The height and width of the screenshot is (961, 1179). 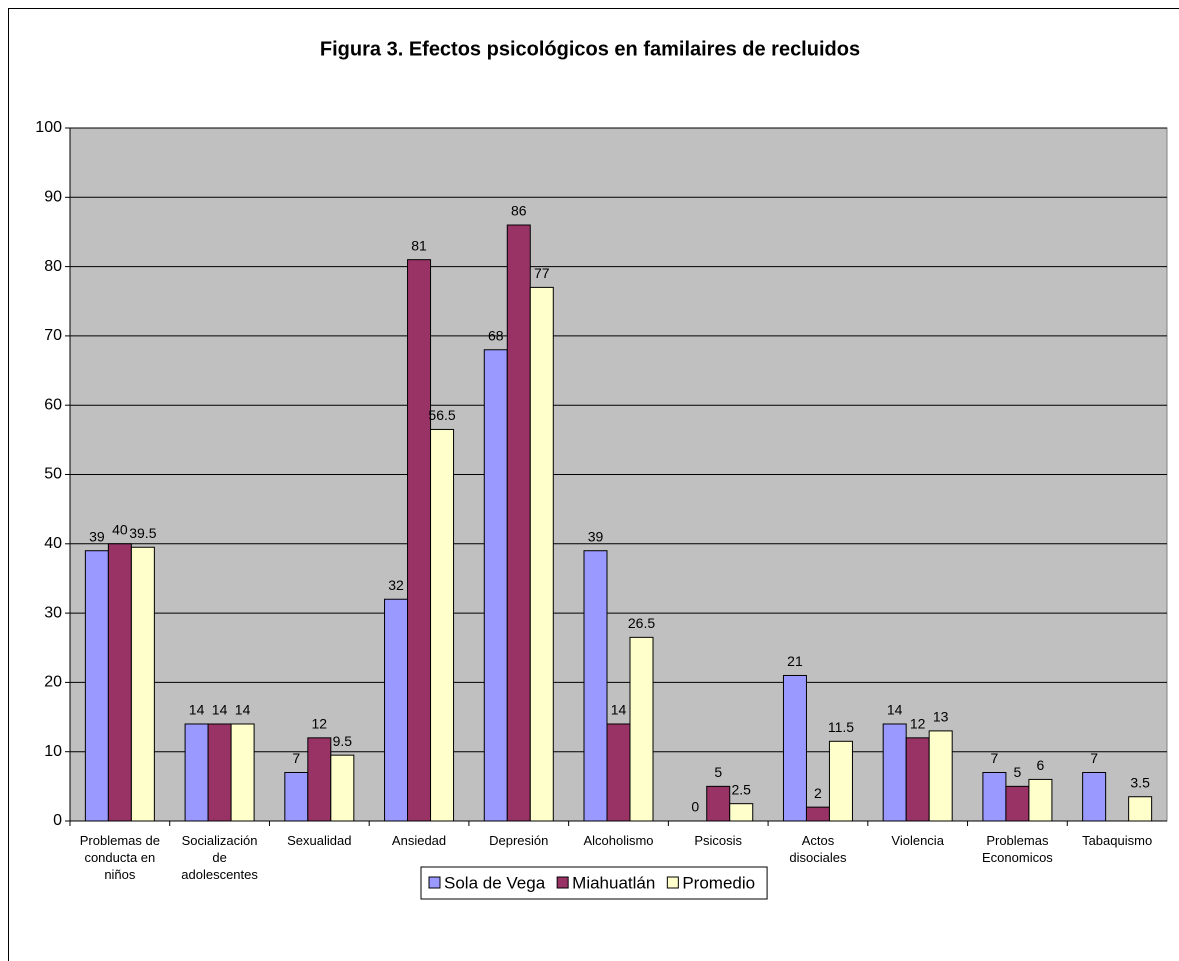 I want to click on data-label: 68, so click(x=496, y=335).